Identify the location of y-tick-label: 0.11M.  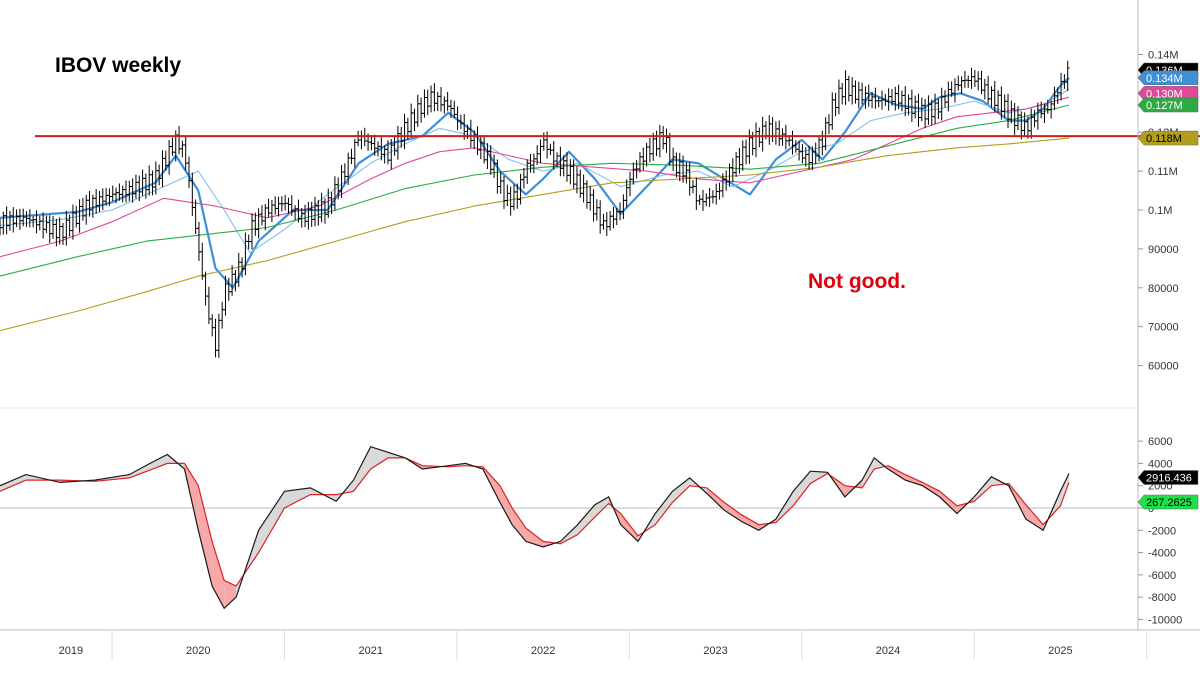
(1163, 172).